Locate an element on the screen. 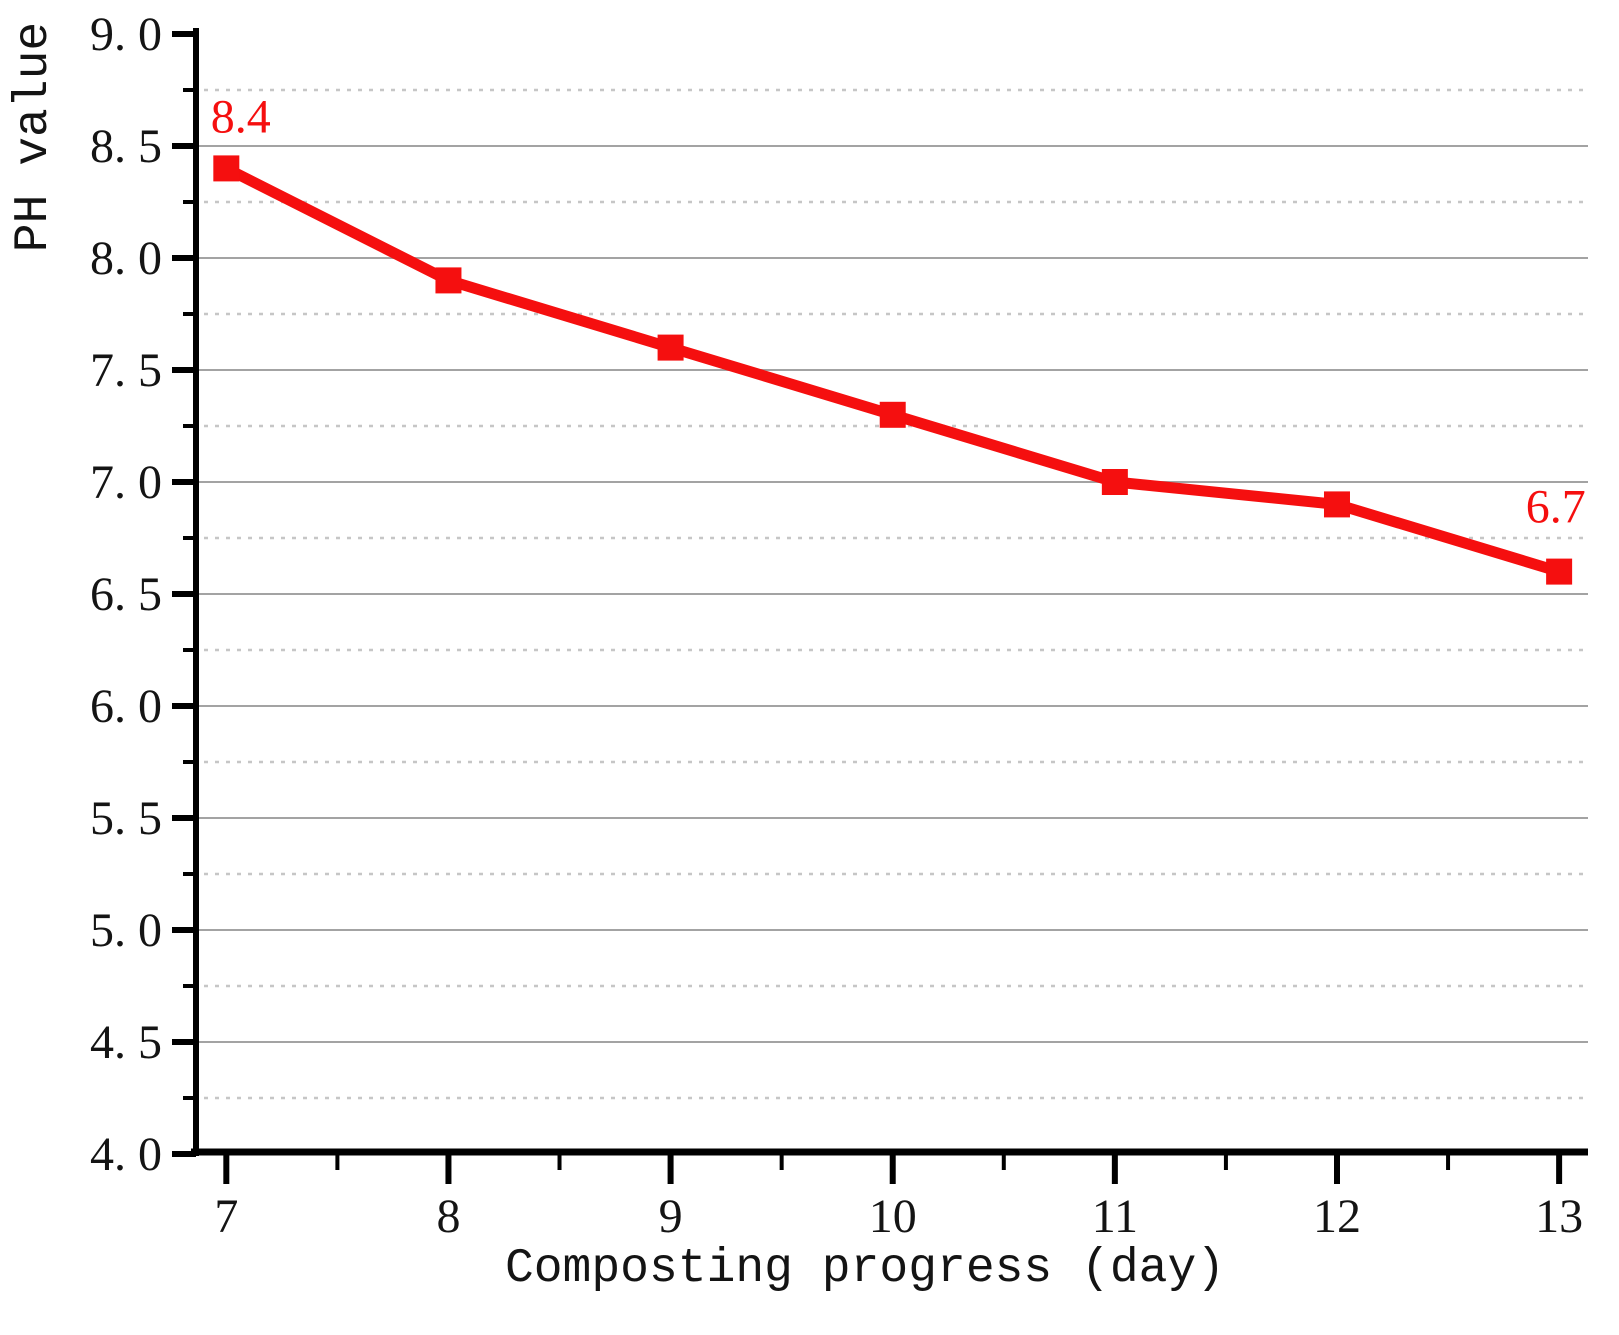  y-tick-label: 8. 5 is located at coordinates (126, 146).